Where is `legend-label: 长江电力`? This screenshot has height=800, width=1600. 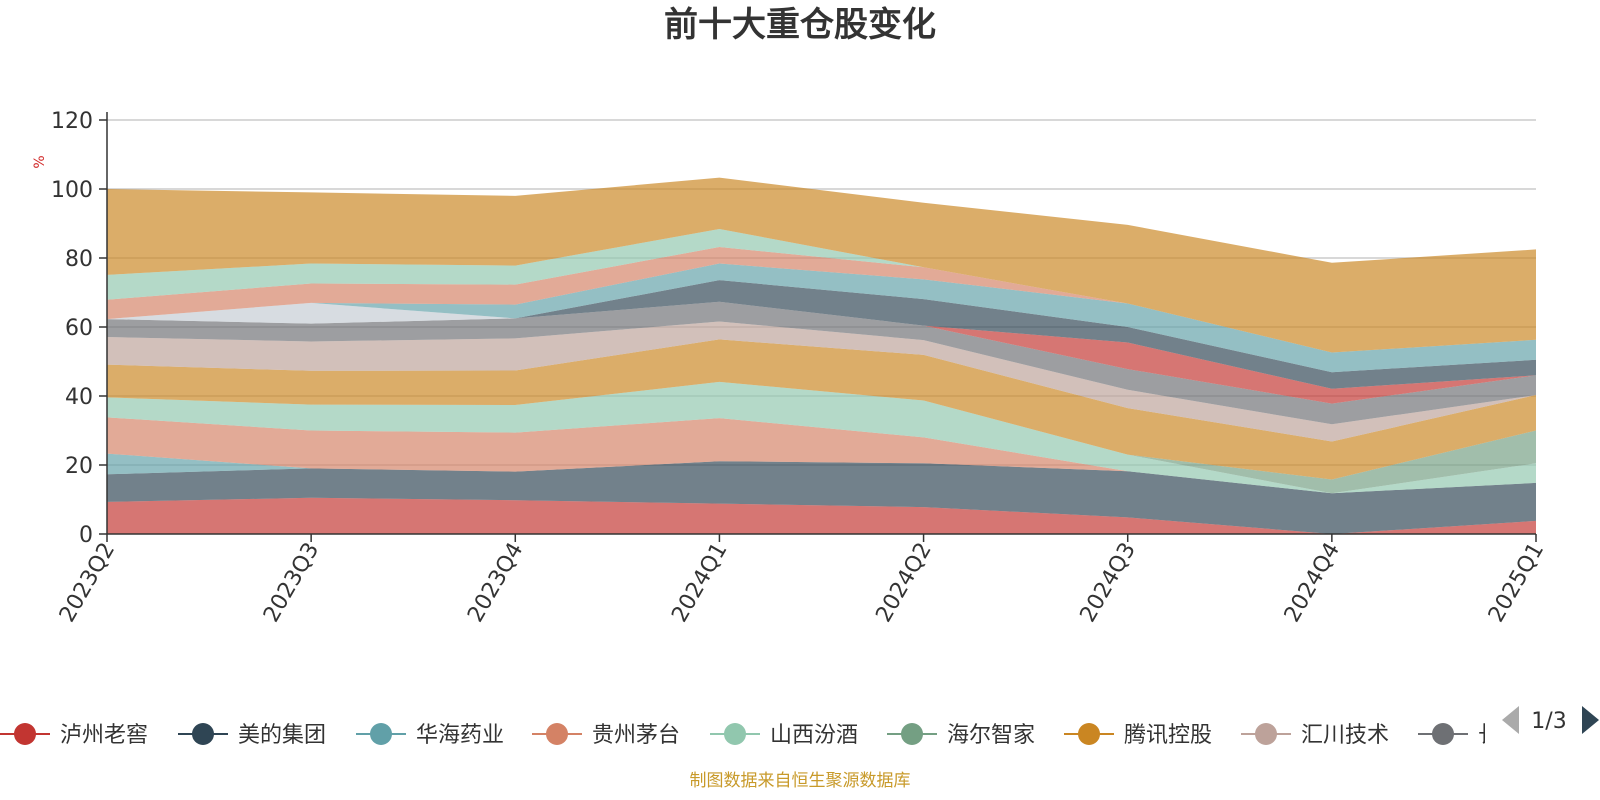
legend-label: 长江电力 is located at coordinates (1522, 735).